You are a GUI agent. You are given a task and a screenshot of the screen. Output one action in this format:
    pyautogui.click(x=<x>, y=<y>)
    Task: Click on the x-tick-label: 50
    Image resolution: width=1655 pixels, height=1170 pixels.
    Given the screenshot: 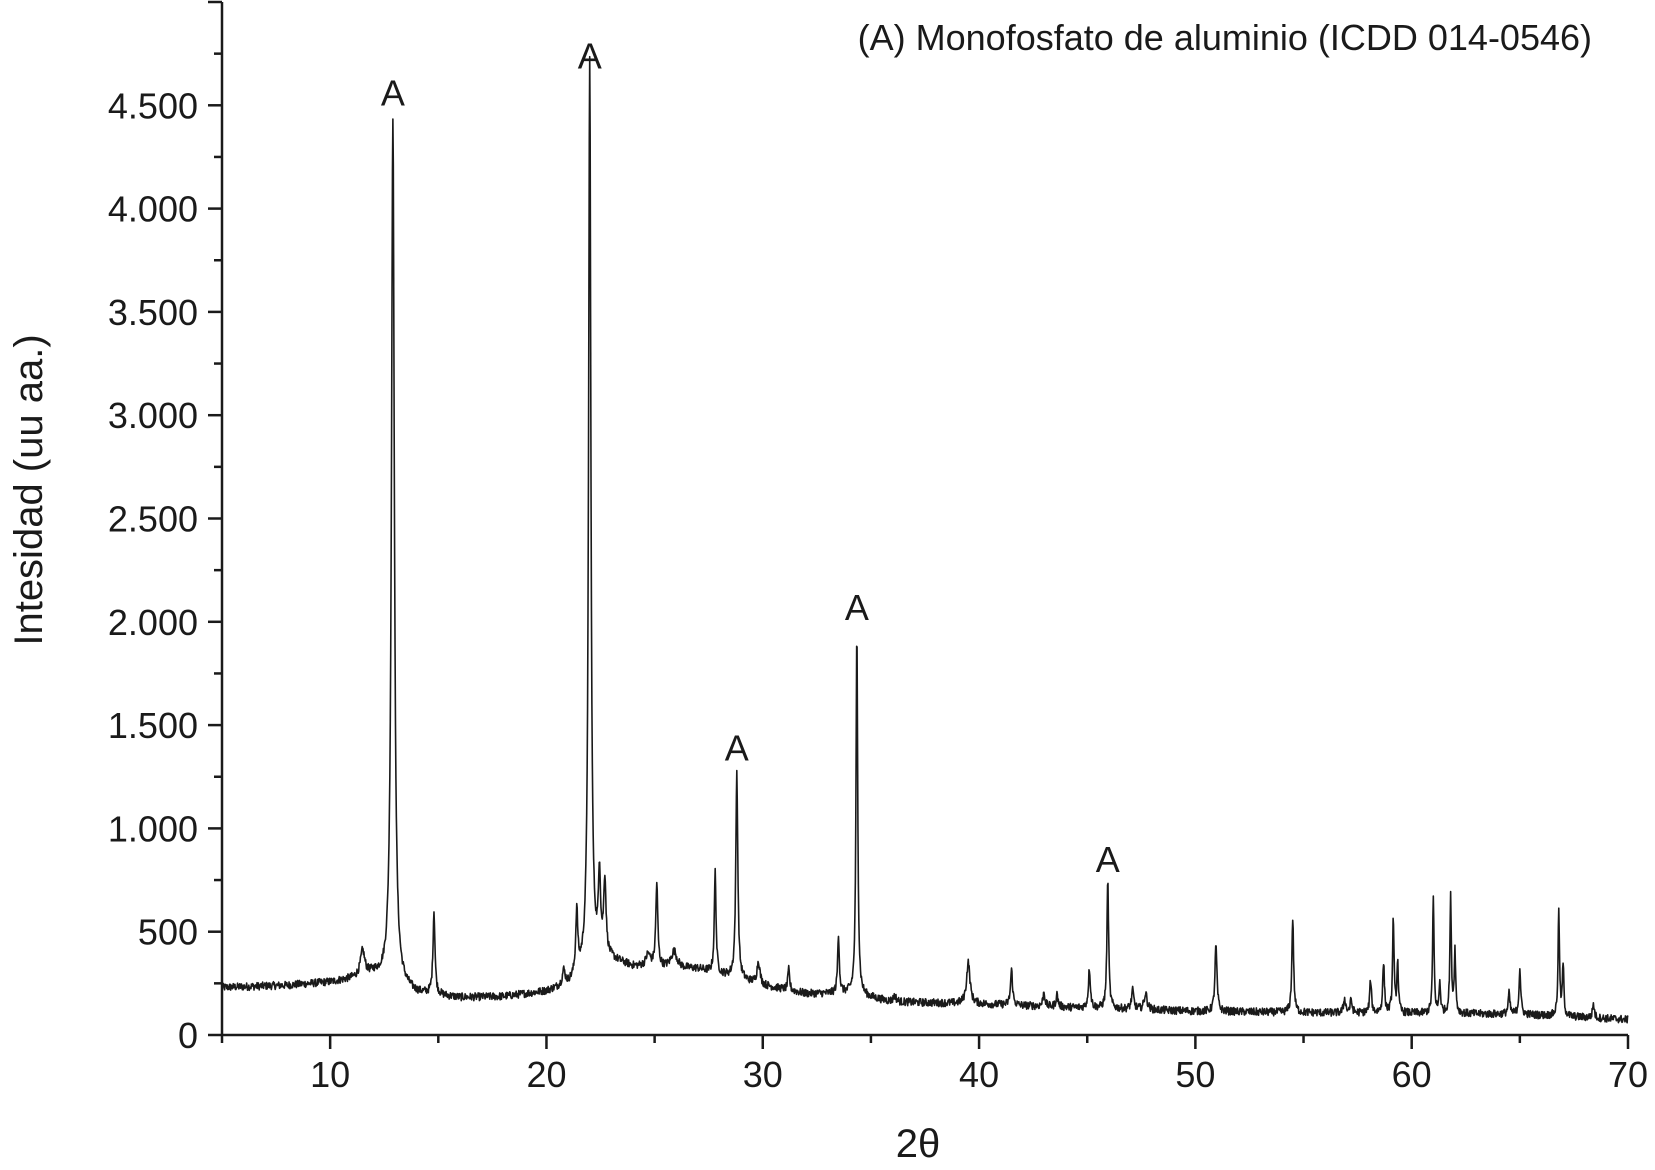 What is the action you would take?
    pyautogui.click(x=1195, y=1074)
    